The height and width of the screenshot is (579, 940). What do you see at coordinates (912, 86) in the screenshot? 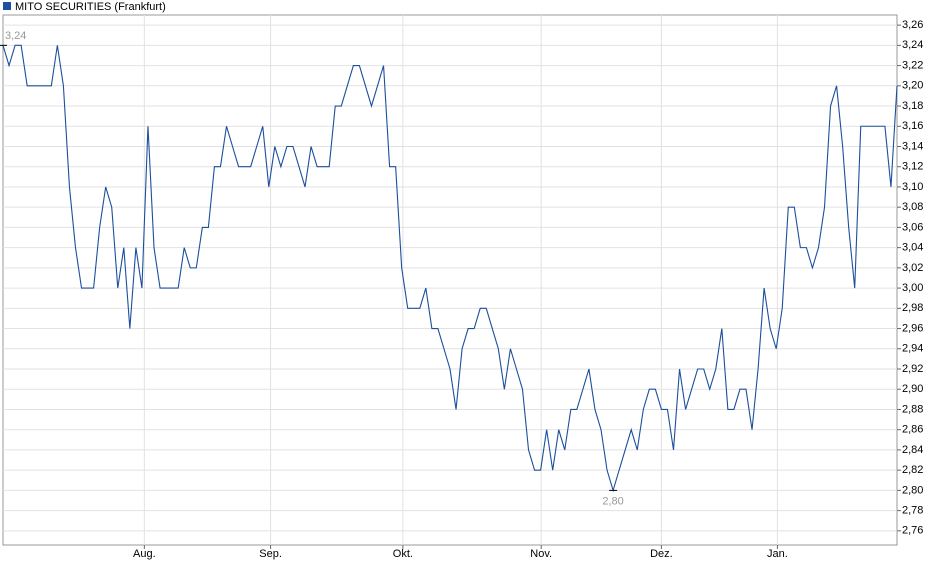
I see `y-tick-label: 3,20` at bounding box center [912, 86].